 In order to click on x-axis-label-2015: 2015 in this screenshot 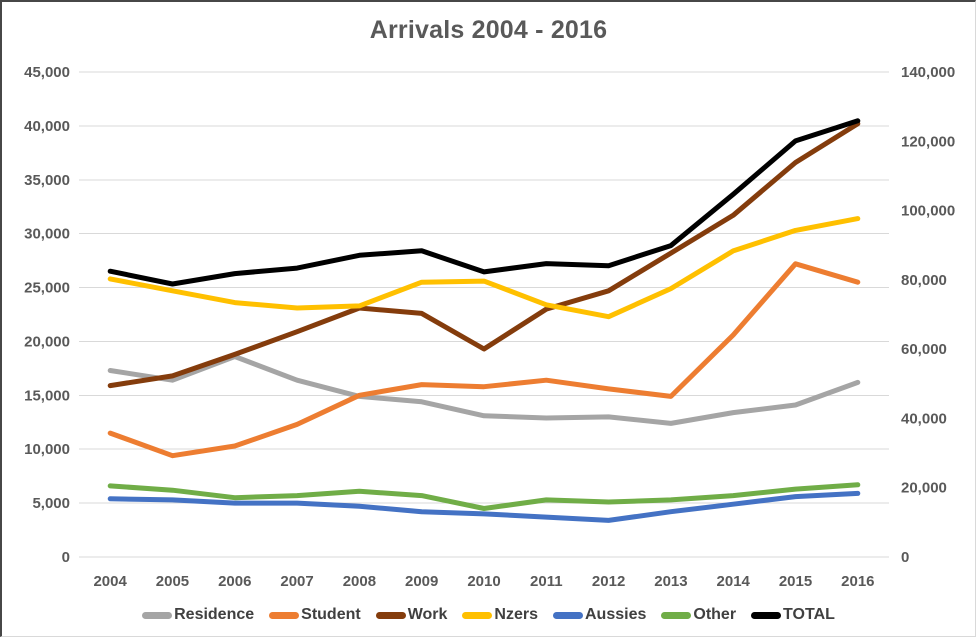, I will do `click(795, 581)`.